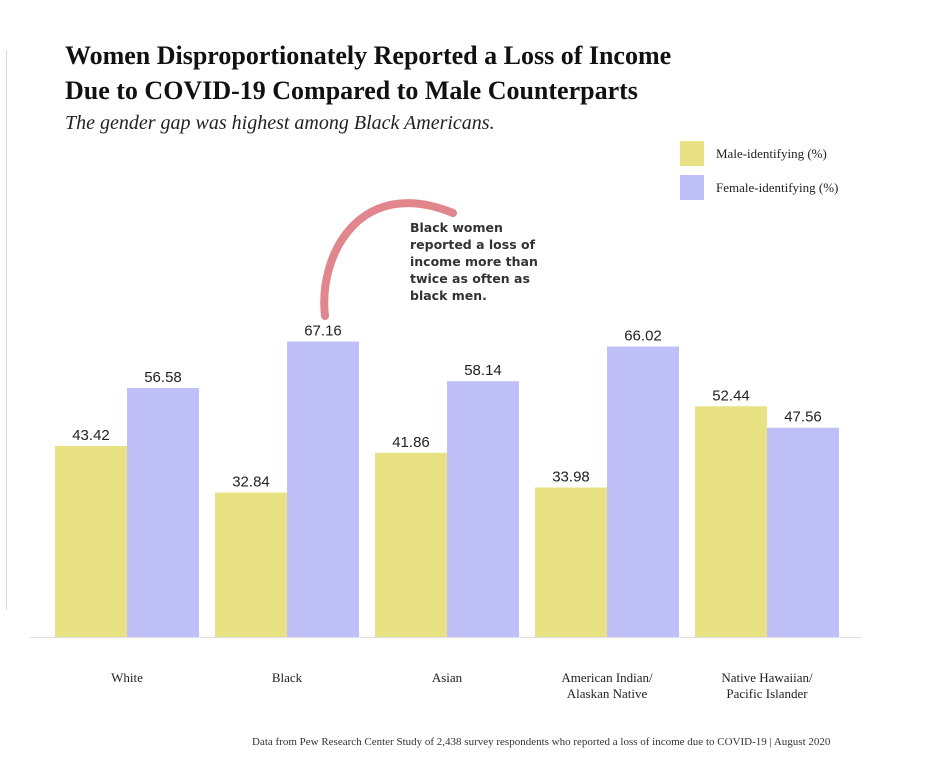  What do you see at coordinates (607, 677) in the screenshot?
I see `category-label-3-line-1: American Indian/` at bounding box center [607, 677].